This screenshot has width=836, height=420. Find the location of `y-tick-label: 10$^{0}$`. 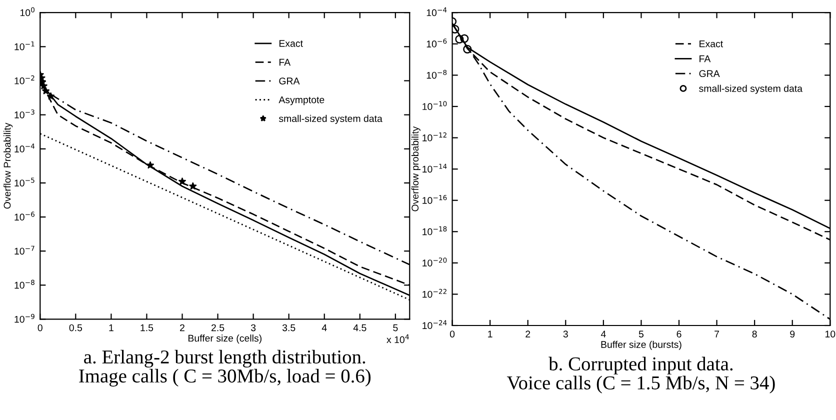

y-tick-label: 10$^{0}$ is located at coordinates (27, 11).